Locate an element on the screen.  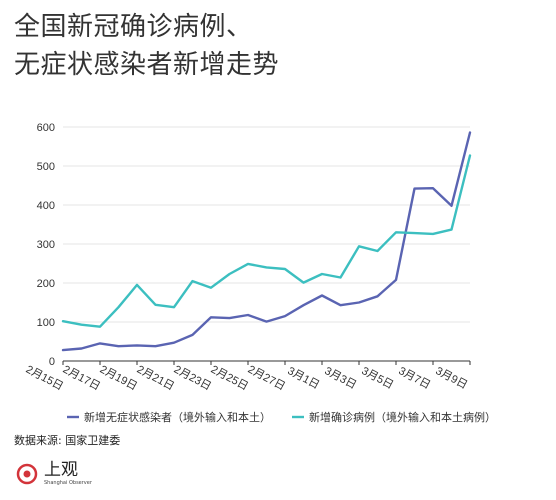
y-tick-label: 0 is located at coordinates (52, 362).